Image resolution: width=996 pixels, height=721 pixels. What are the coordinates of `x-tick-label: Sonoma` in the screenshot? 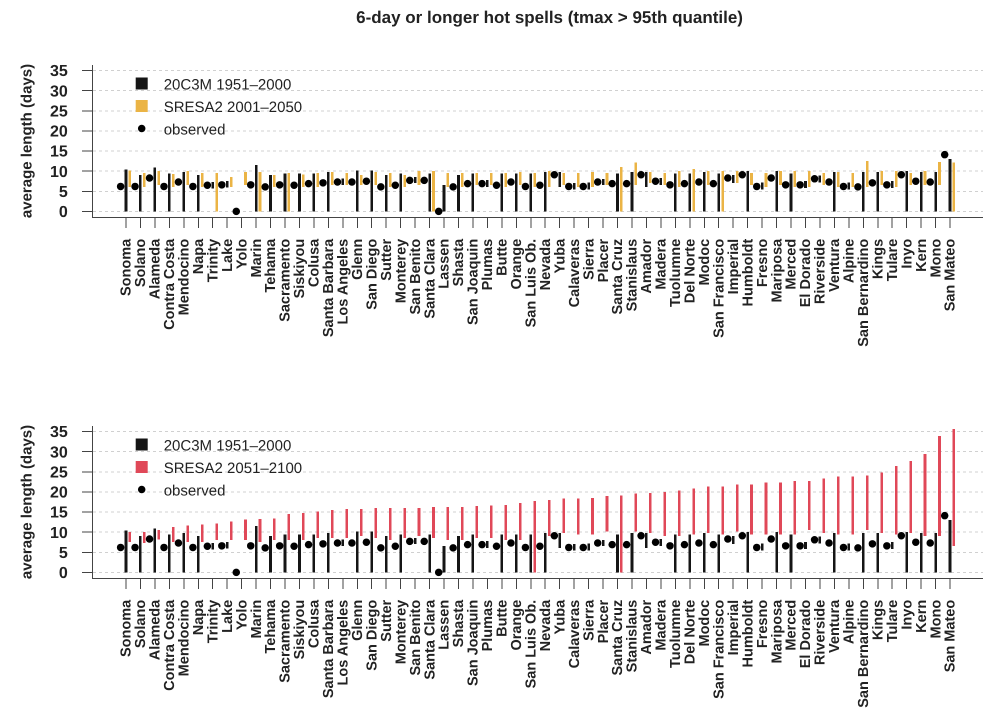 It's located at (126, 627).